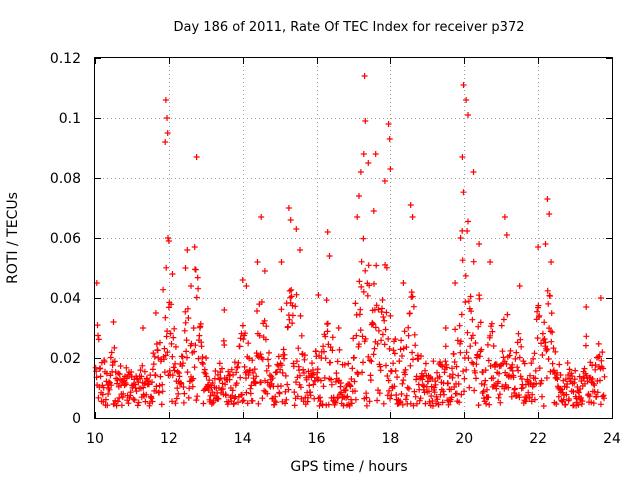 The width and height of the screenshot is (640, 480). Describe the element at coordinates (317, 439) in the screenshot. I see `x-tick-label: 16` at that location.